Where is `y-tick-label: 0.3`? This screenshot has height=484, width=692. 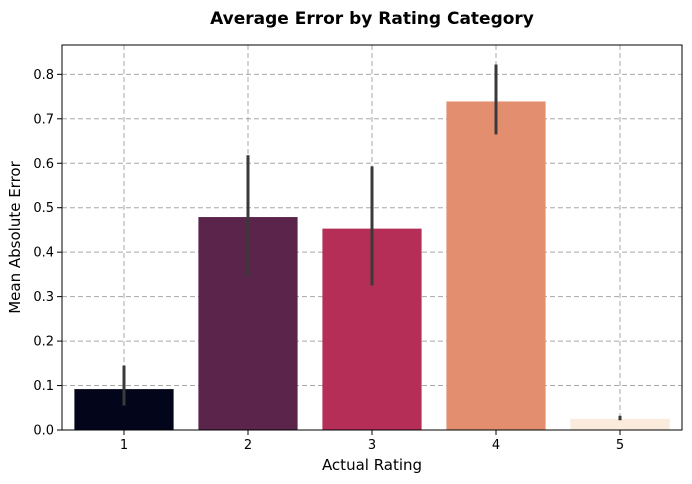
y-tick-label: 0.3 is located at coordinates (43, 297).